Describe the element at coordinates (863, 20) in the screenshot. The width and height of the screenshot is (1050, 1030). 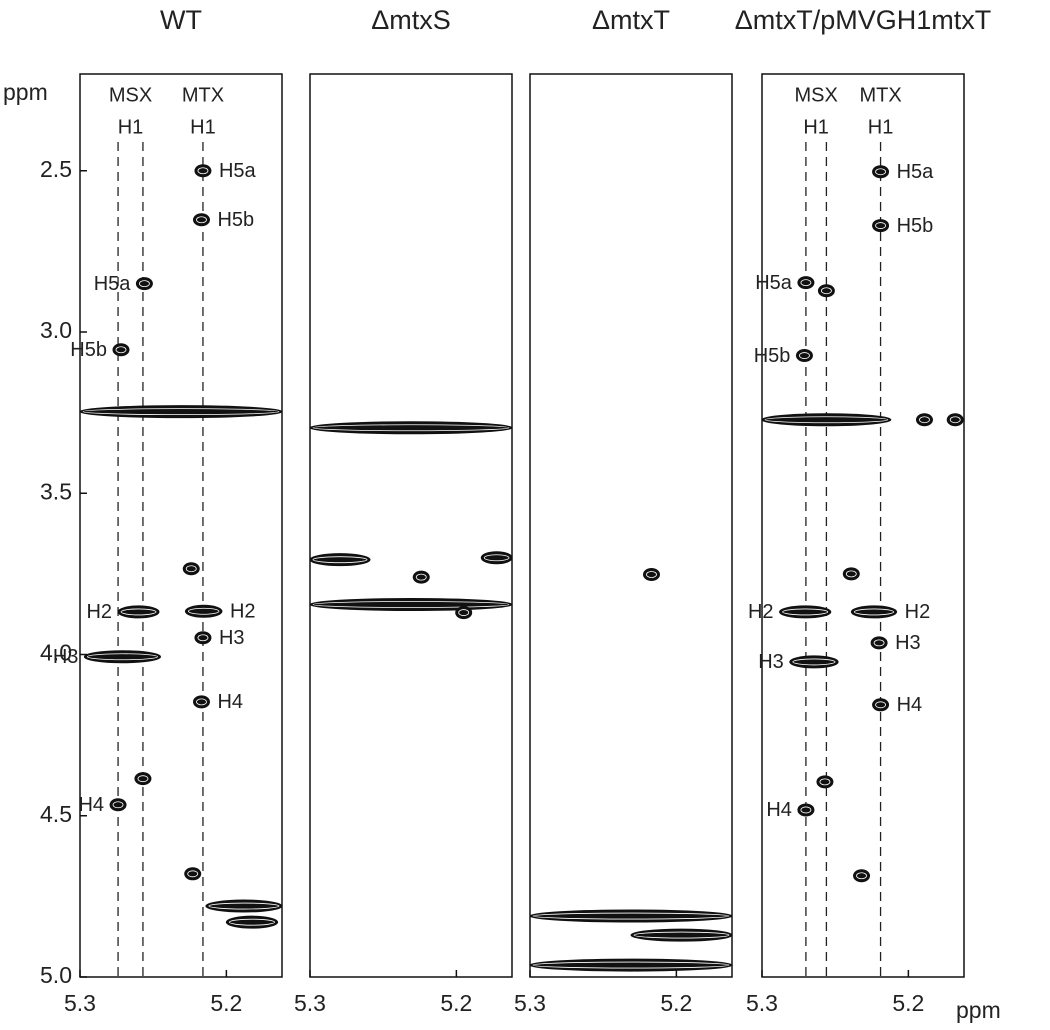
I see `panel-title: ΔmtxT/pMVGH1mtxT` at that location.